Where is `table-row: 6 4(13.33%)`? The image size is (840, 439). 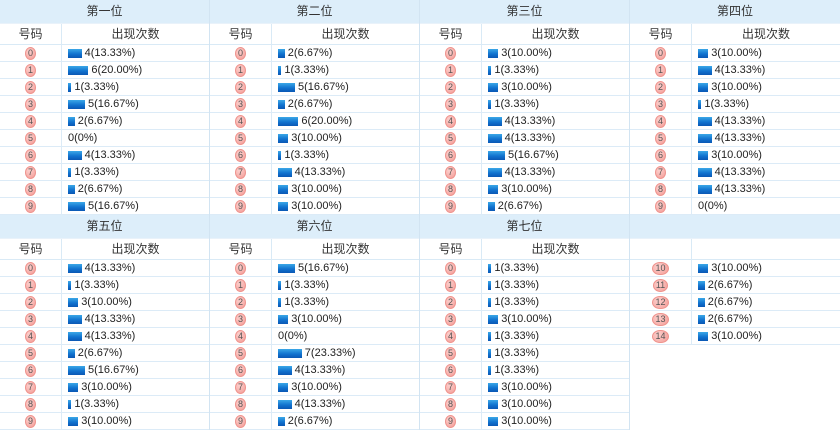
table-row: 6 4(13.33%) is located at coordinates (314, 370).